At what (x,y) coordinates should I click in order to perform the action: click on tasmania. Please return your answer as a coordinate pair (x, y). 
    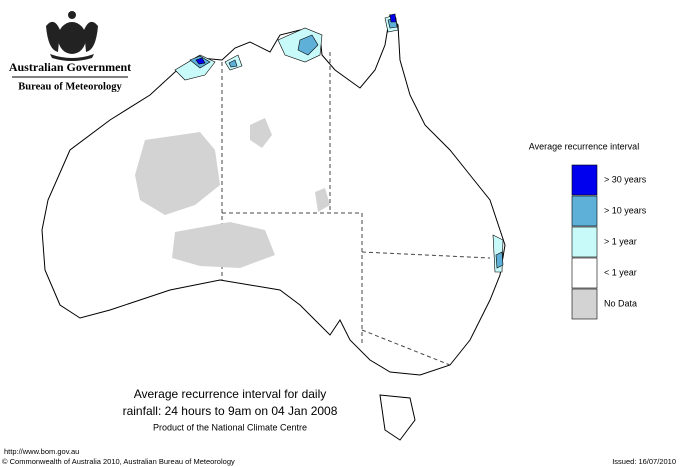
    Looking at the image, I should click on (397, 417).